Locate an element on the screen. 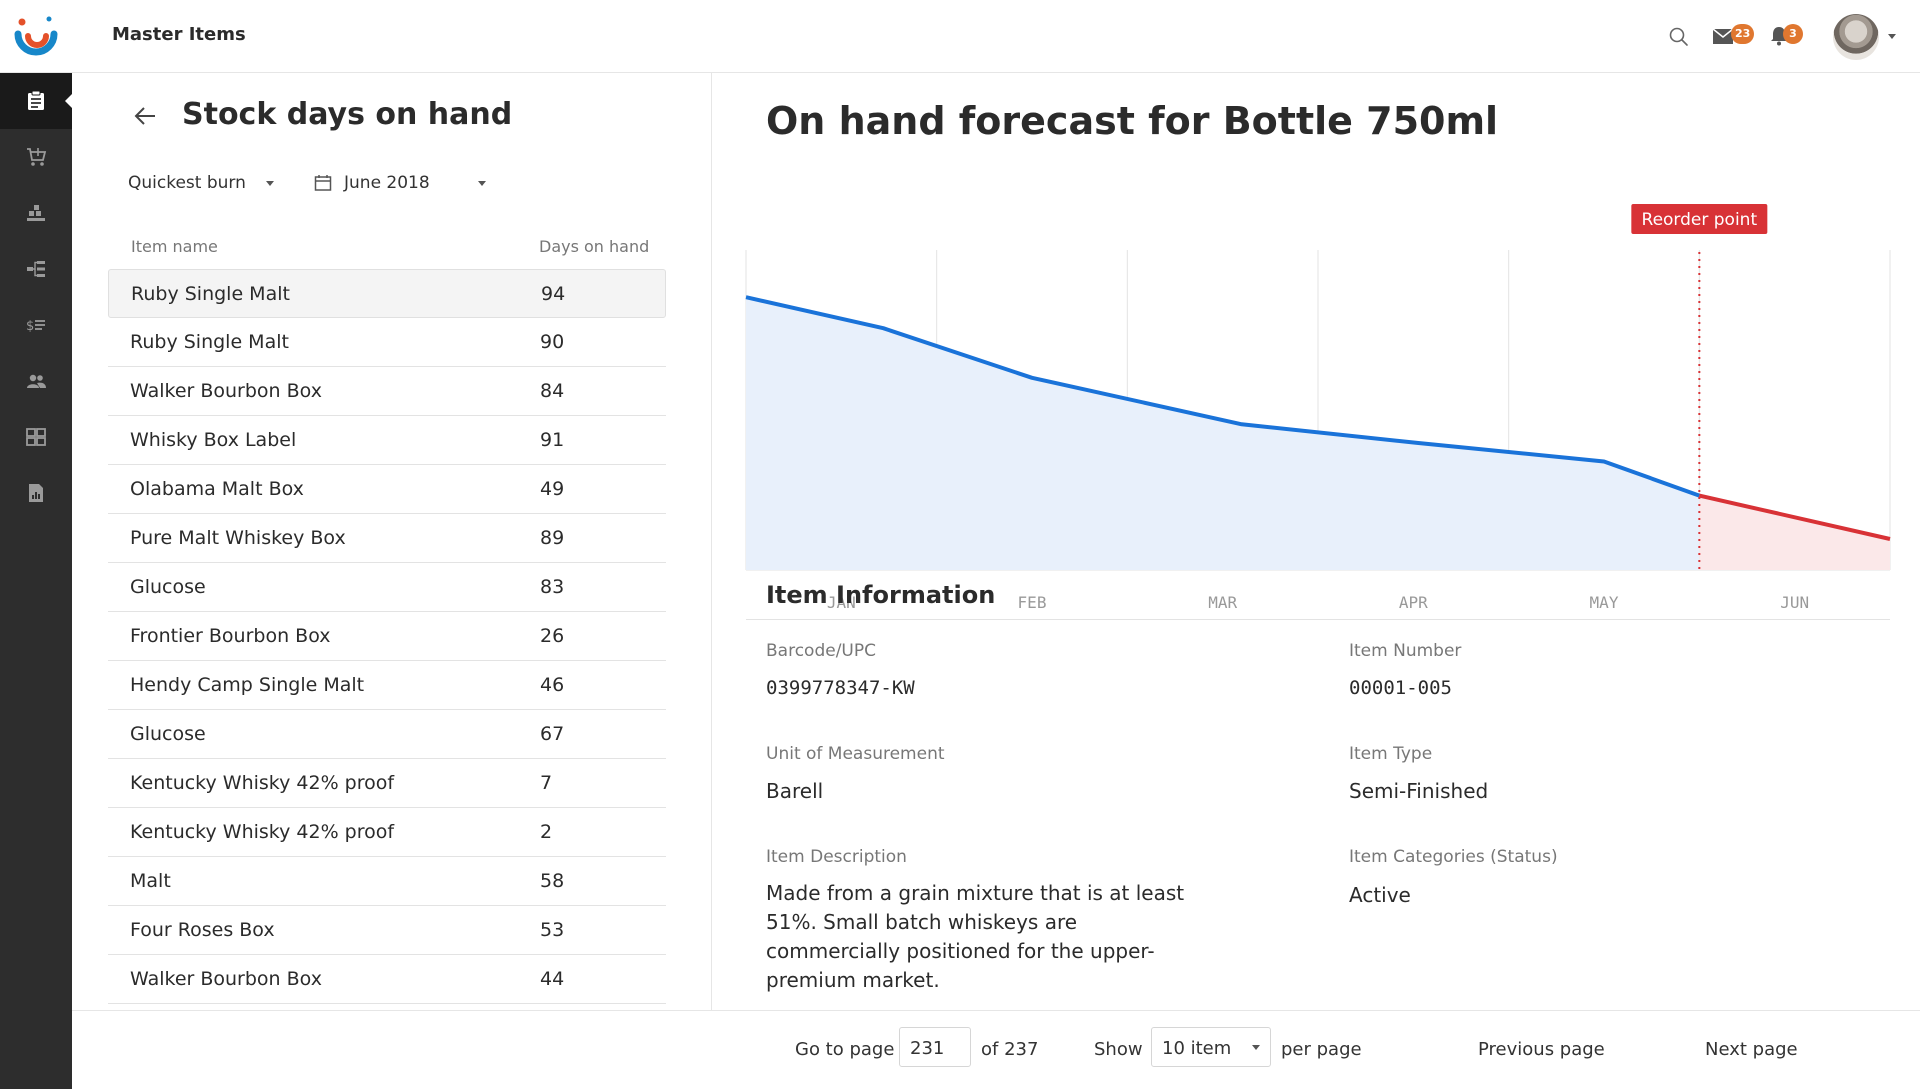 The image size is (1920, 1089). sidebar-item-warehouse is located at coordinates (36, 213).